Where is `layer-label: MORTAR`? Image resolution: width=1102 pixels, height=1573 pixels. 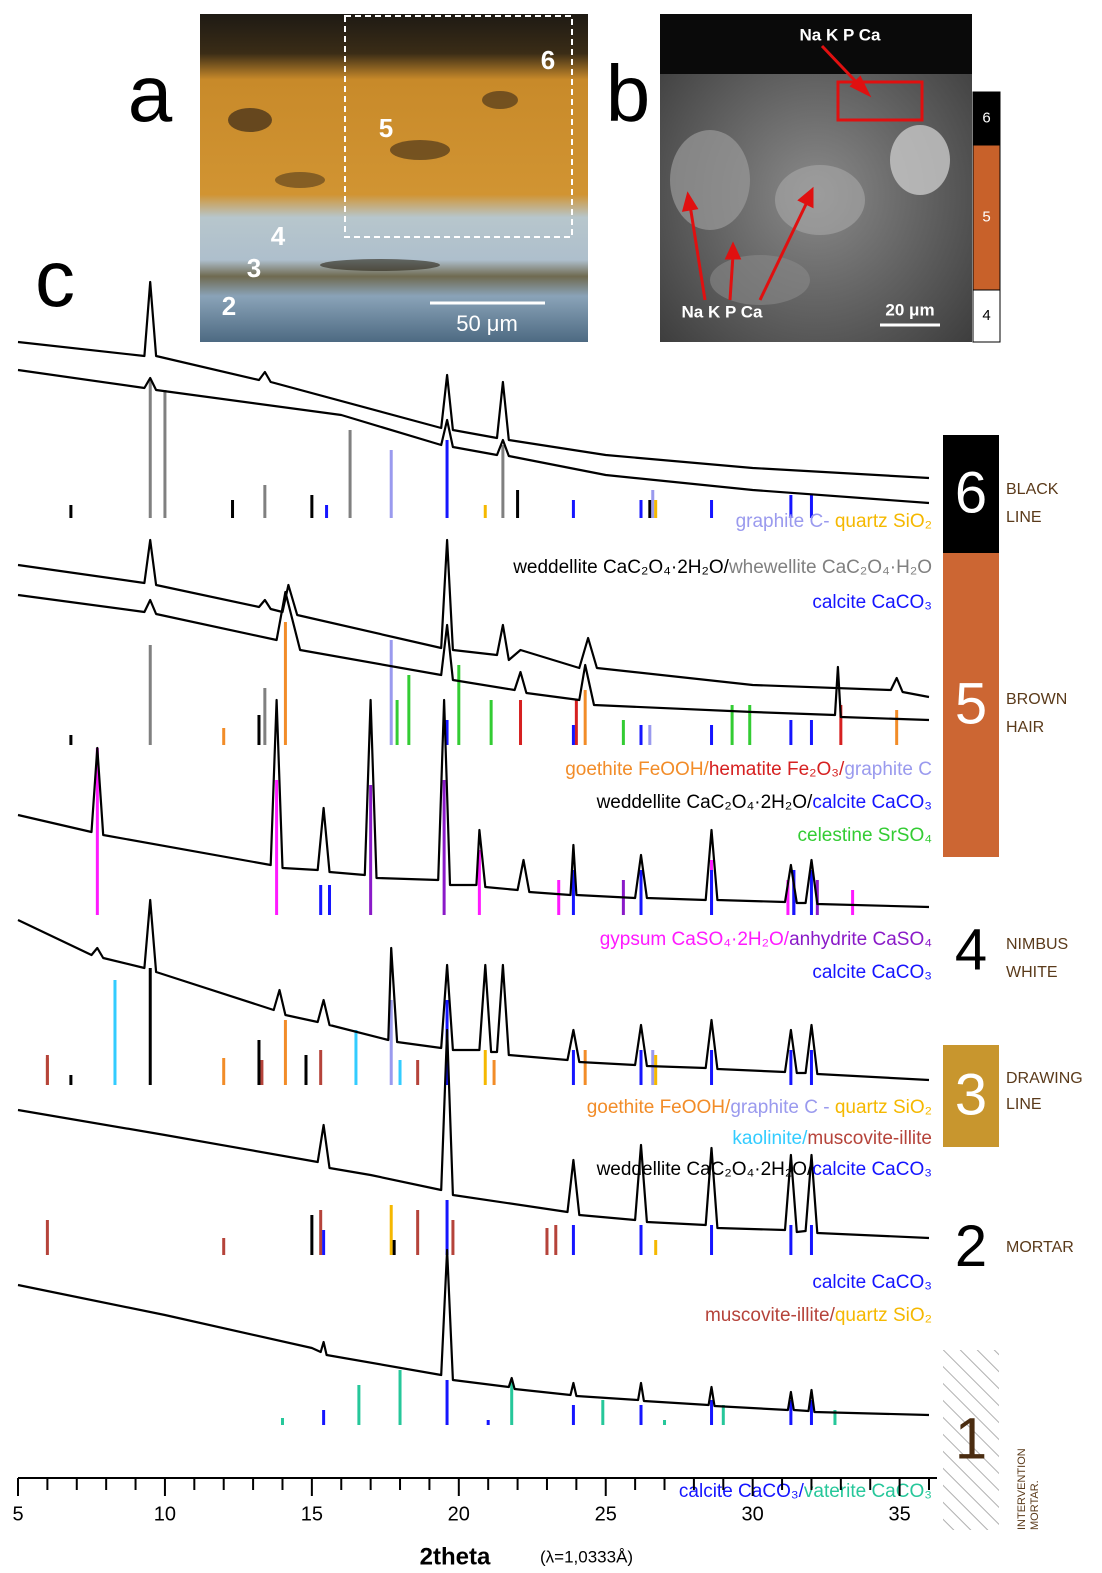
layer-label: MORTAR is located at coordinates (1040, 1247).